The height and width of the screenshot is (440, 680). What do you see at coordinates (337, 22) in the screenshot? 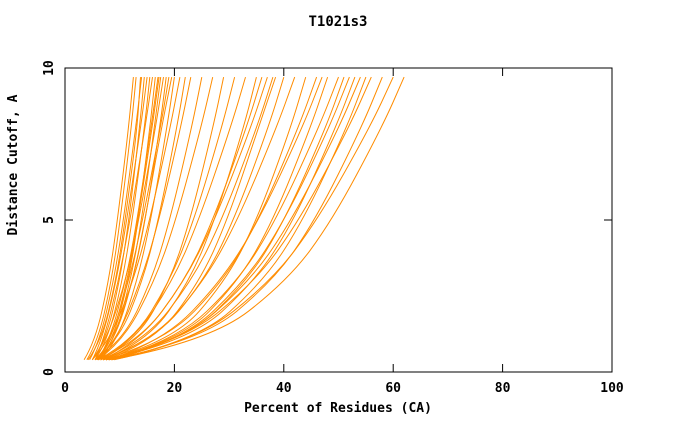
I see `chart-title: T1021s3` at bounding box center [337, 22].